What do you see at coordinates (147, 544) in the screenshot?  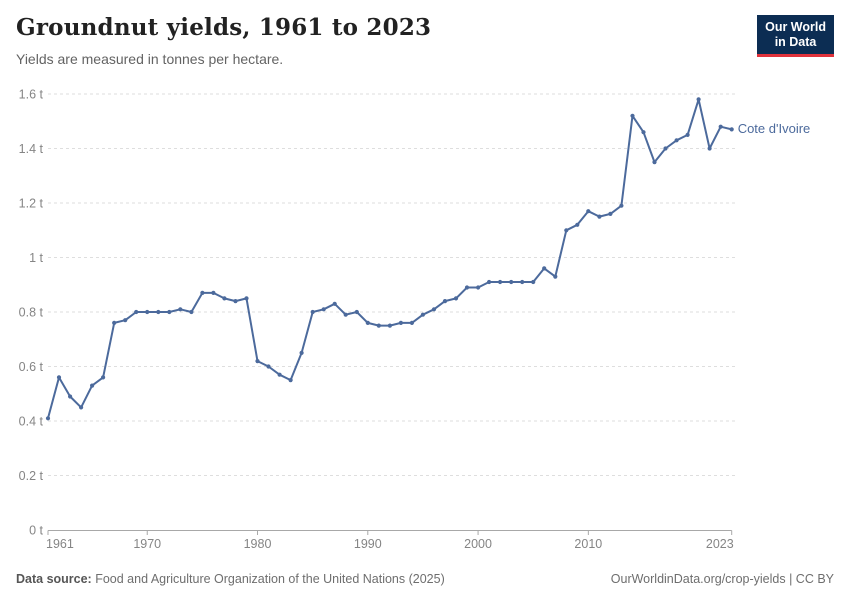 I see `x-axis-tick-label: 1970` at bounding box center [147, 544].